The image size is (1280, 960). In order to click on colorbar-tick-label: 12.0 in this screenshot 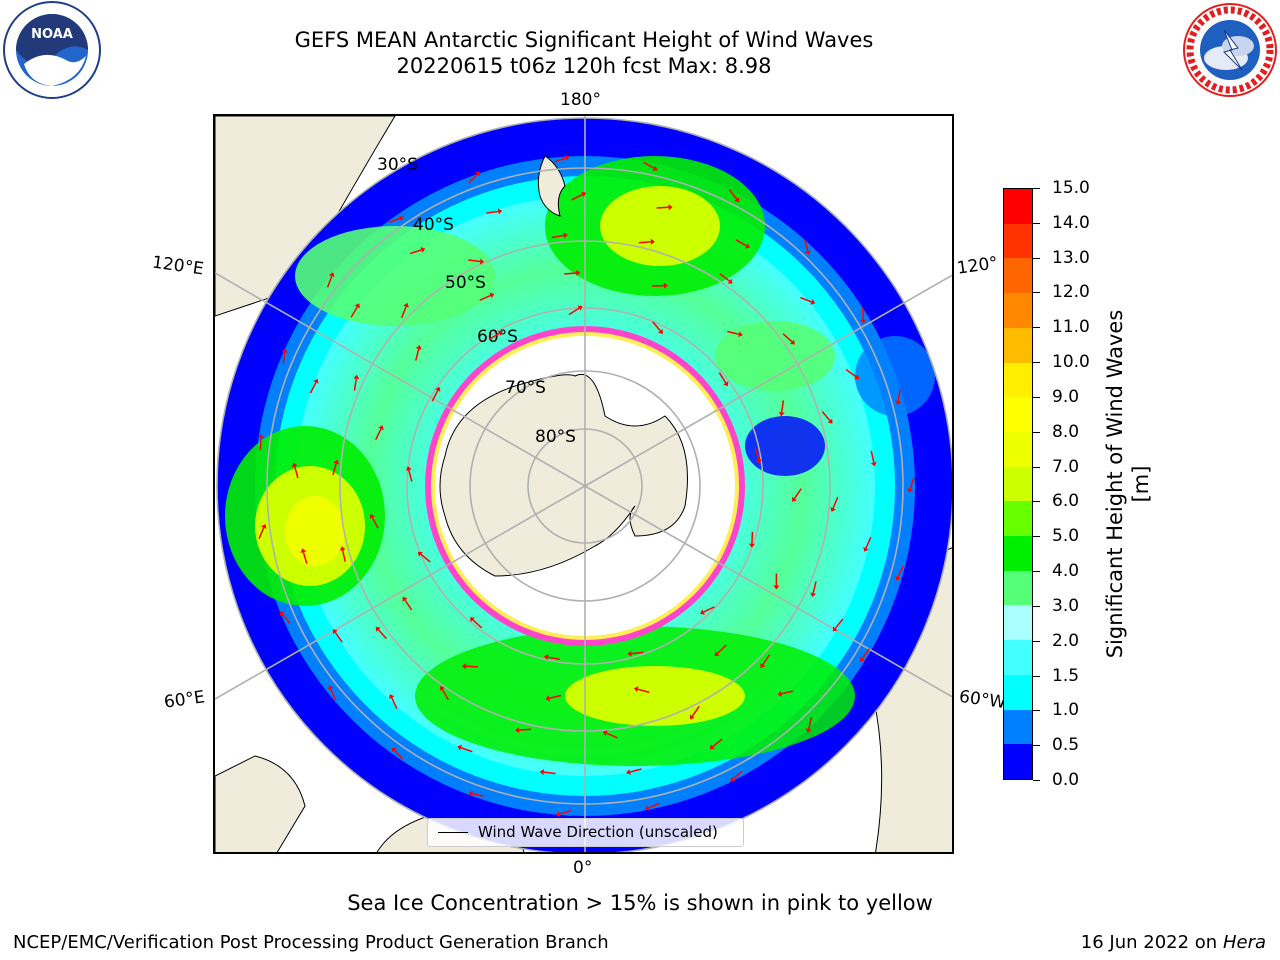, I will do `click(1071, 292)`.